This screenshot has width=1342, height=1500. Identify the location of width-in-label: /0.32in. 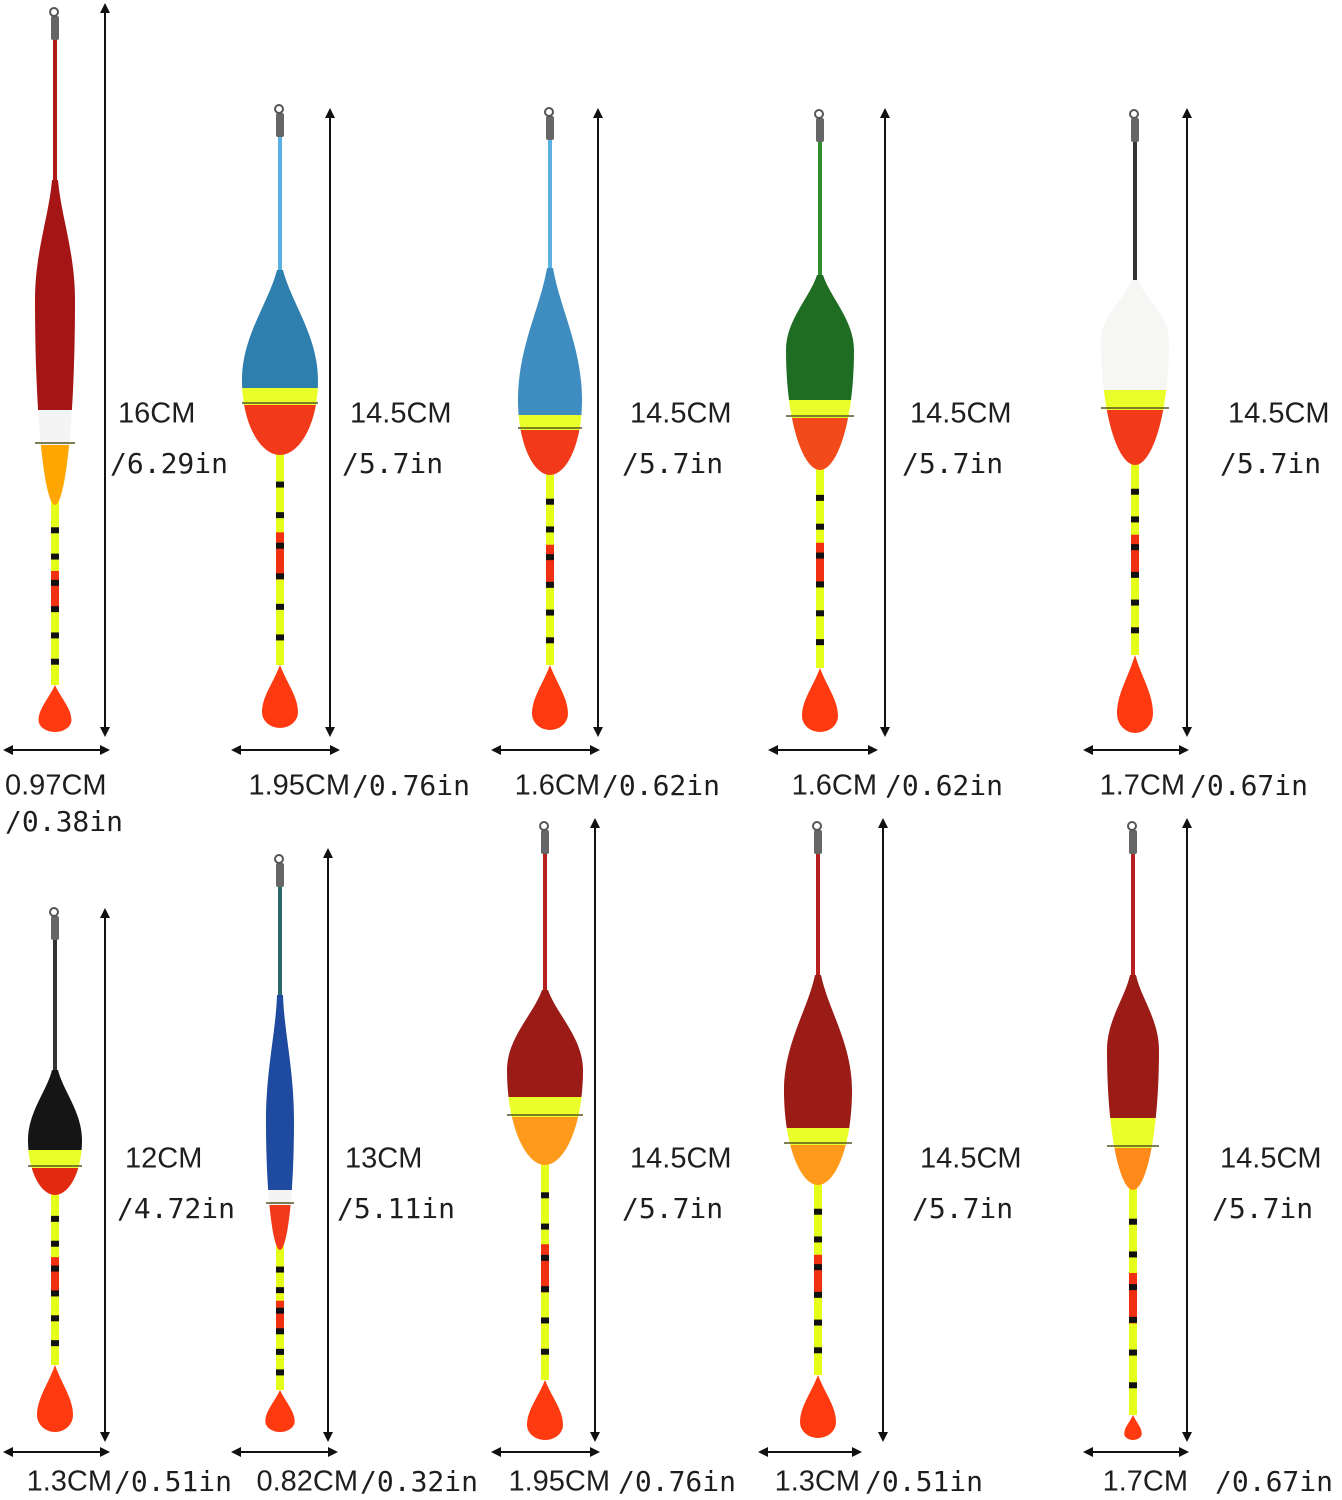
(419, 1481).